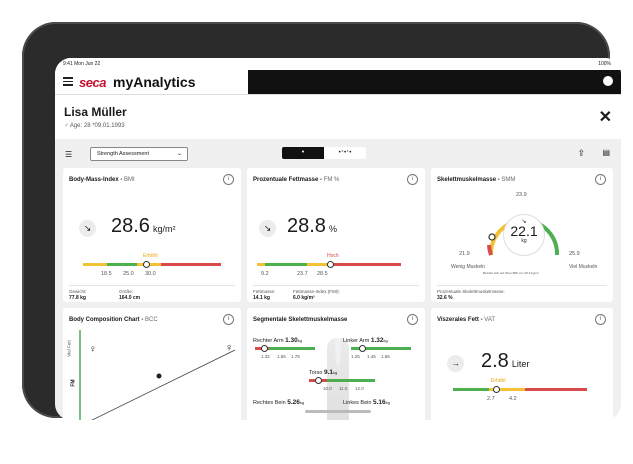 Image resolution: width=633 pixels, height=464 pixels. What do you see at coordinates (316, 291) in the screenshot?
I see `footer-label: Fettmasse-Index (FMI):` at bounding box center [316, 291].